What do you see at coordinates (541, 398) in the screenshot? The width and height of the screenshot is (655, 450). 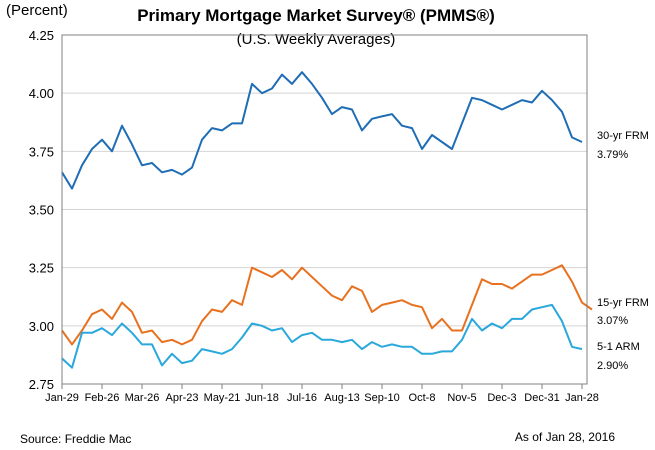 I see `x-tick-label: Dec-31` at bounding box center [541, 398].